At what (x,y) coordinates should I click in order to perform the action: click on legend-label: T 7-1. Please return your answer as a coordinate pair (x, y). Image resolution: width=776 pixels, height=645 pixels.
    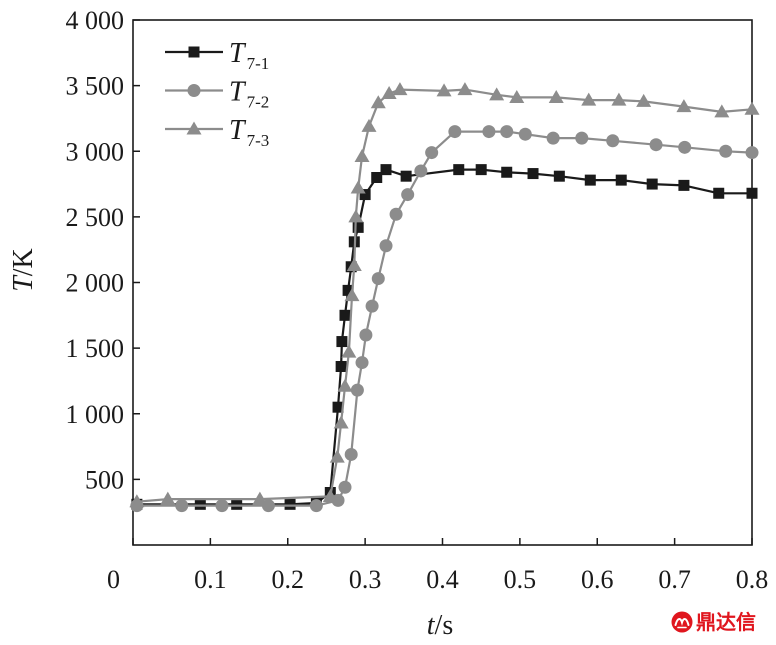
    Looking at the image, I should click on (249, 55).